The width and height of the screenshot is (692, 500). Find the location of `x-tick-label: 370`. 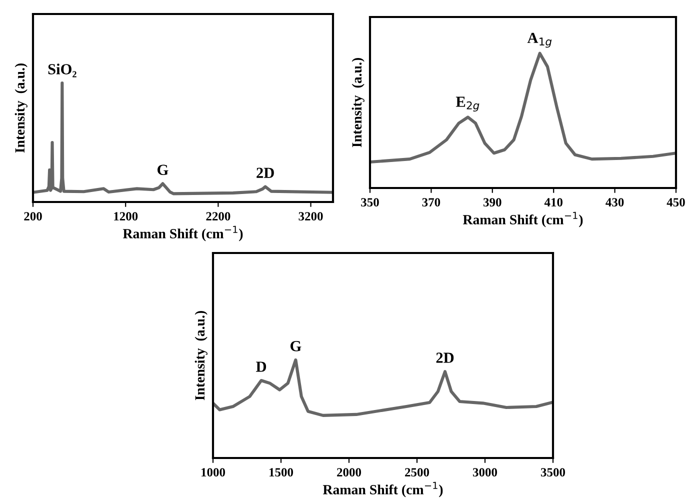

x-tick-label: 370 is located at coordinates (431, 202).